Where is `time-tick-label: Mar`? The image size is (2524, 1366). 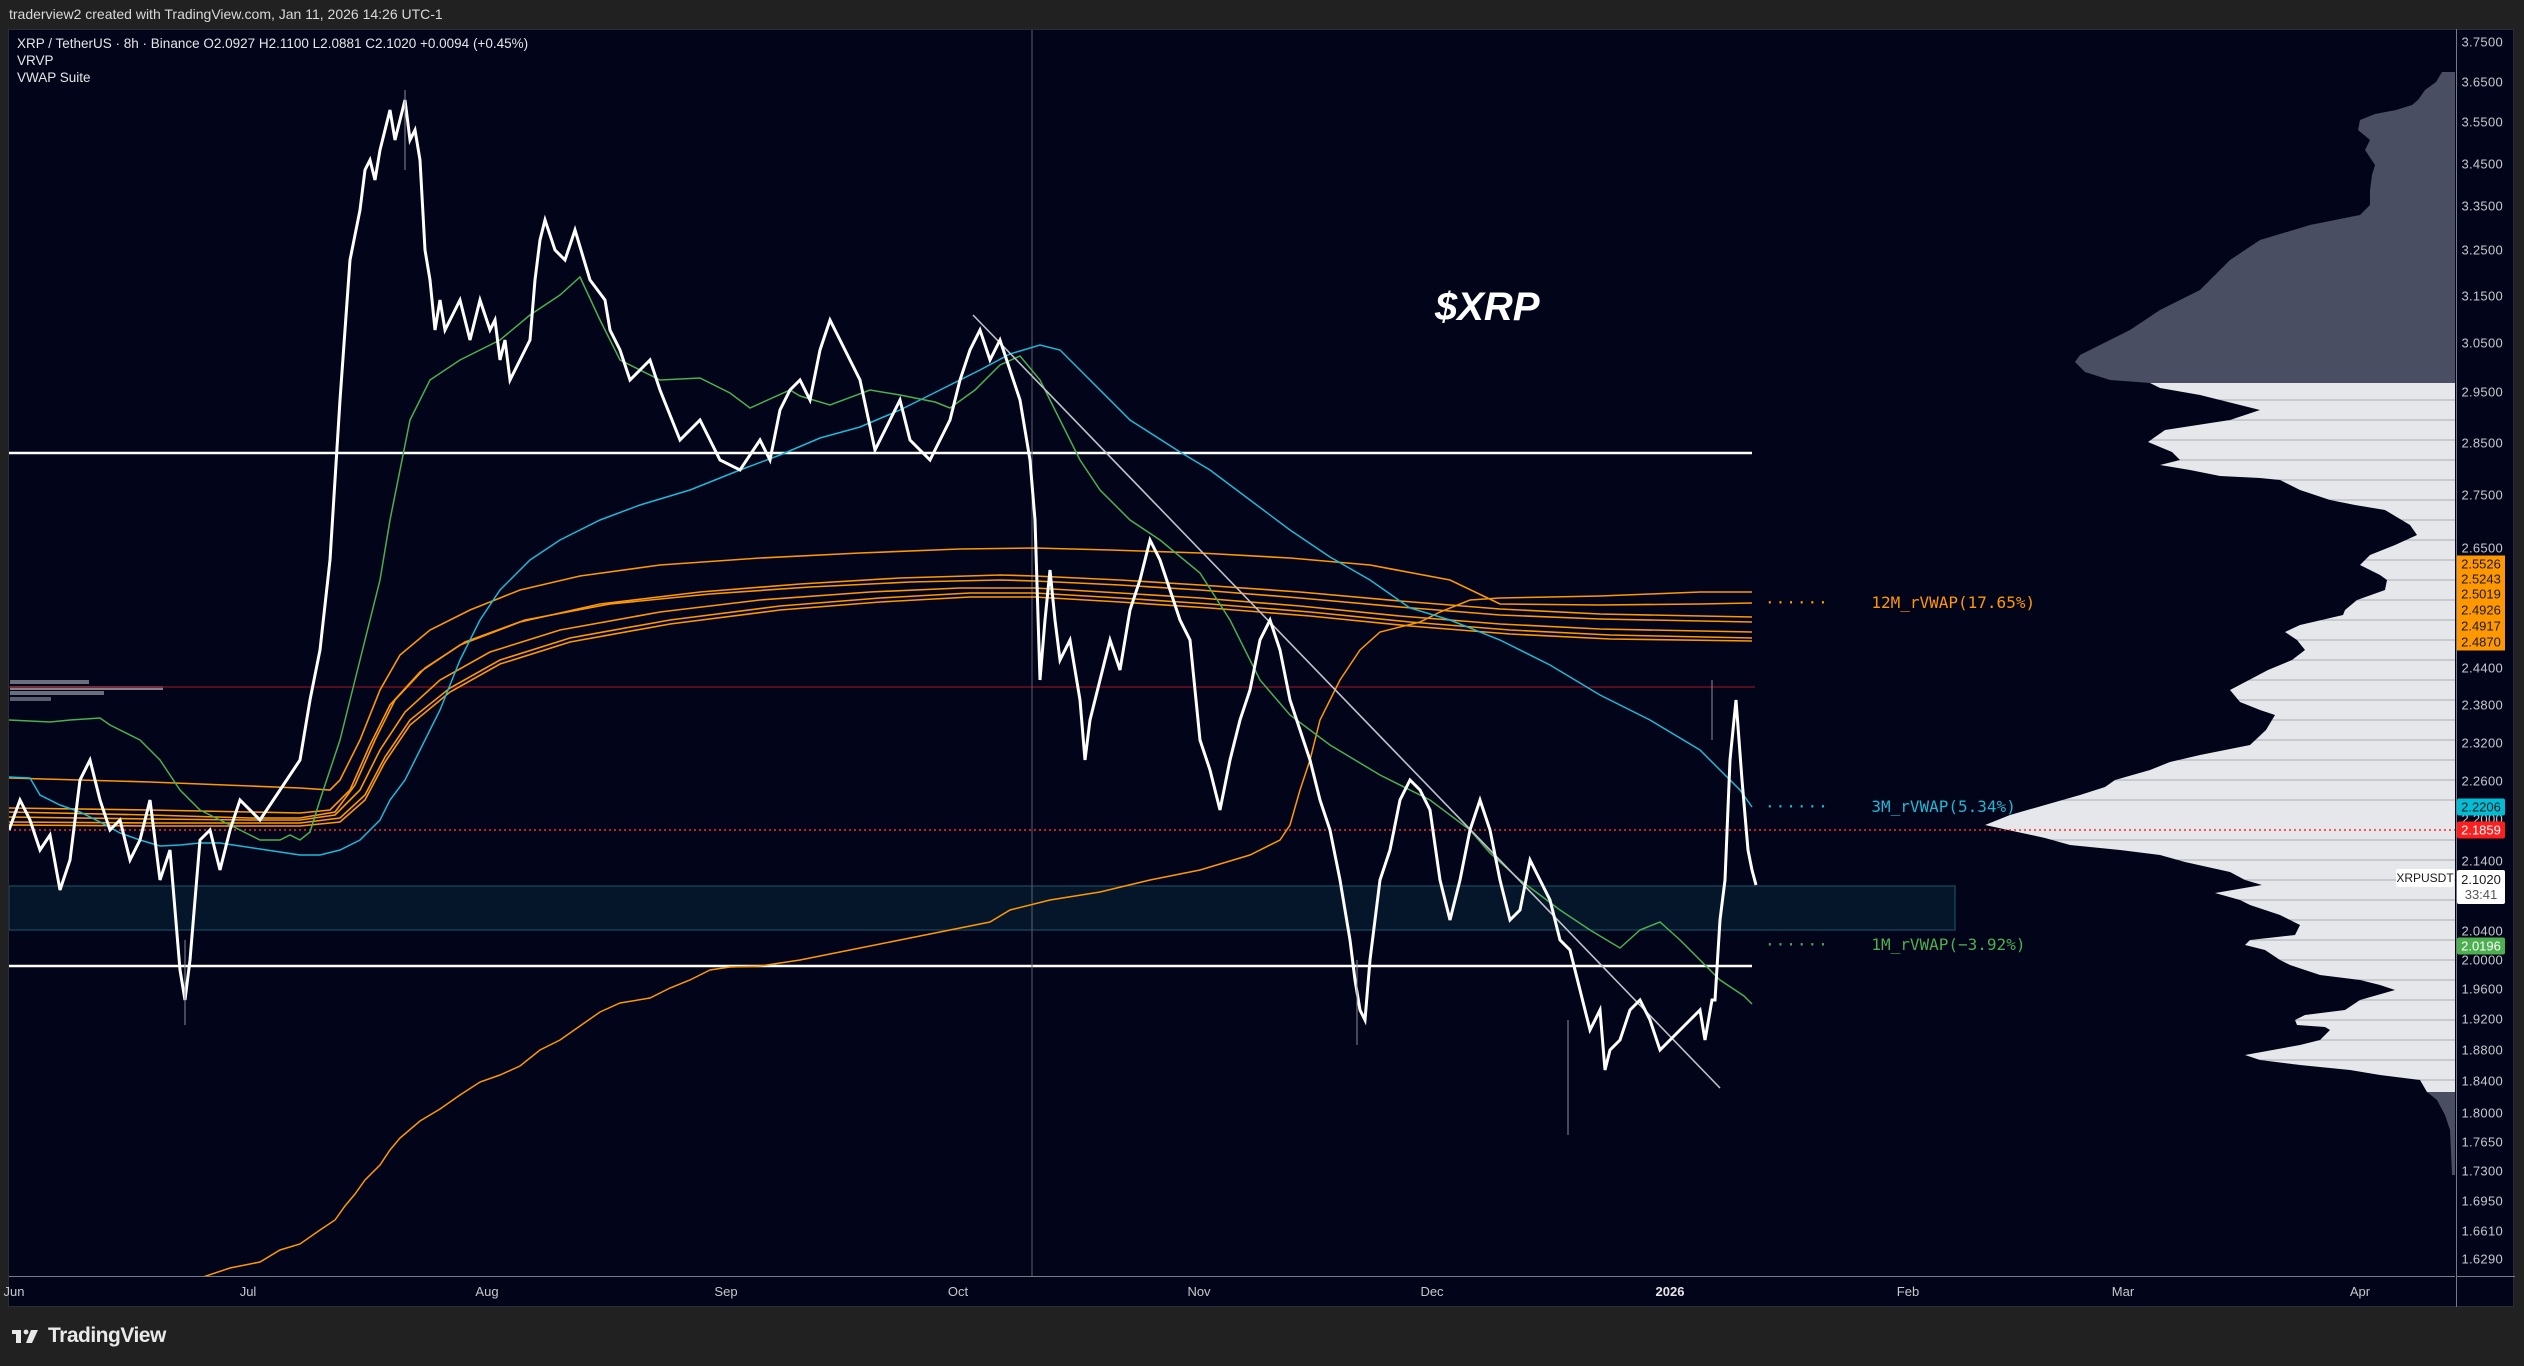 time-tick-label: Mar is located at coordinates (2123, 1291).